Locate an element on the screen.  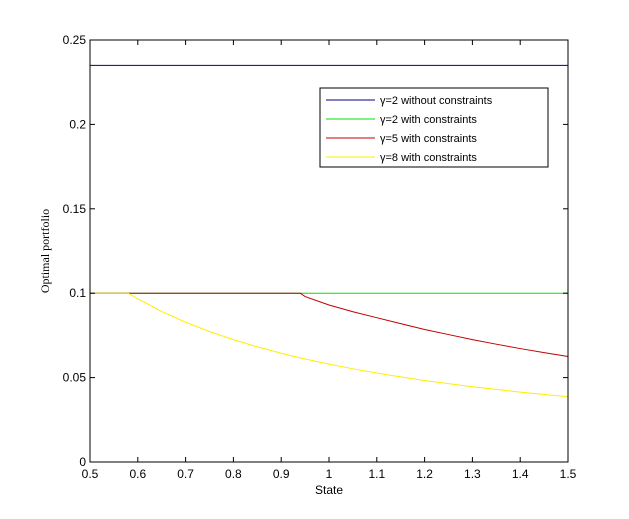
y-tick-label: 0.15 is located at coordinates (75, 209).